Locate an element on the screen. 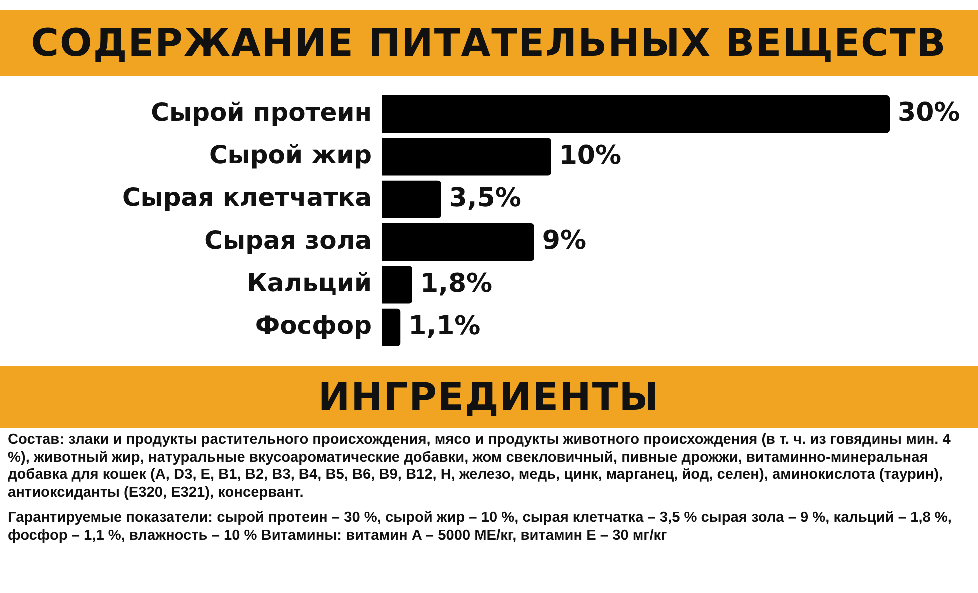 This screenshot has width=978, height=593. data-label: 1,8% is located at coordinates (456, 283).